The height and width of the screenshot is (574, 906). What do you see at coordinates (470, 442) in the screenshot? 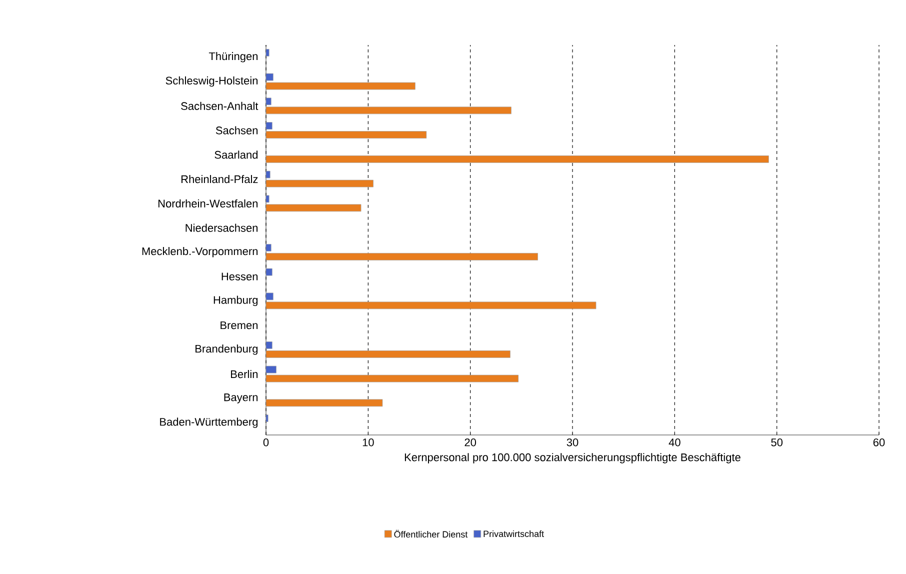
I see `x-tick-label: 20` at bounding box center [470, 442].